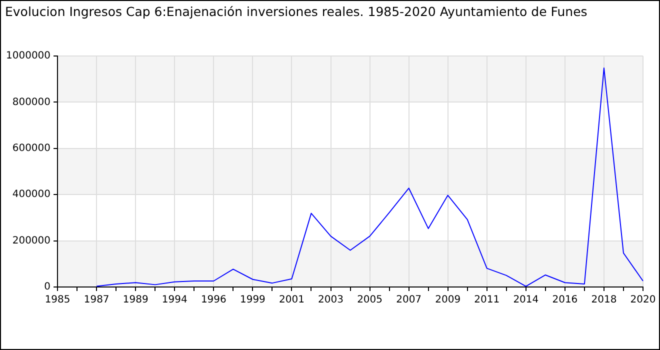  What do you see at coordinates (643, 300) in the screenshot?
I see `x-tick-label: 2020` at bounding box center [643, 300].